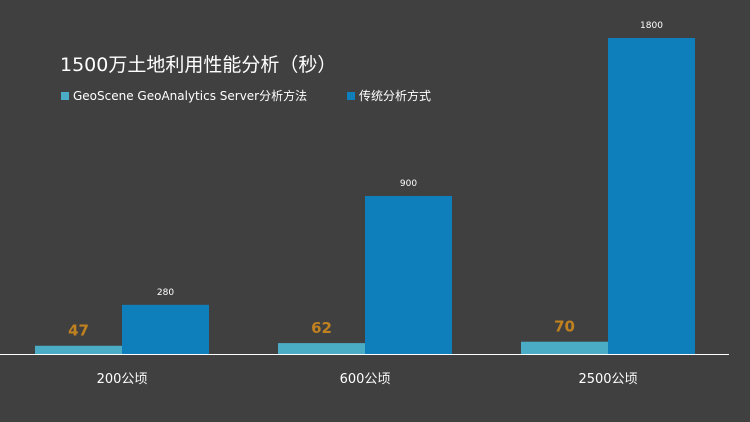 The width and height of the screenshot is (750, 422). I want to click on chart-title: 1500万土地利用性能分析（秒）, so click(198, 65).